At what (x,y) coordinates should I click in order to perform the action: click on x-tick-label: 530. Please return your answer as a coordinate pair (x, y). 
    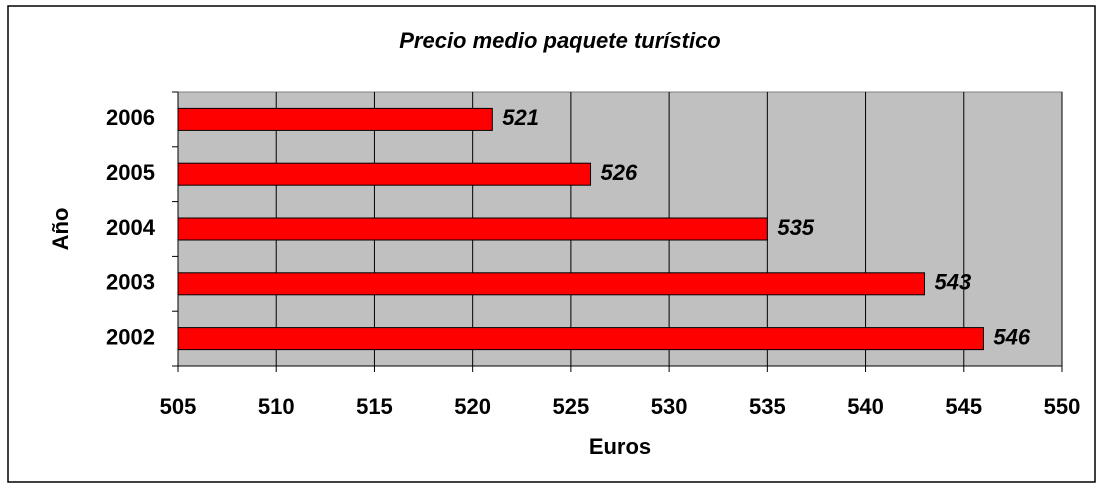
    Looking at the image, I should click on (669, 406).